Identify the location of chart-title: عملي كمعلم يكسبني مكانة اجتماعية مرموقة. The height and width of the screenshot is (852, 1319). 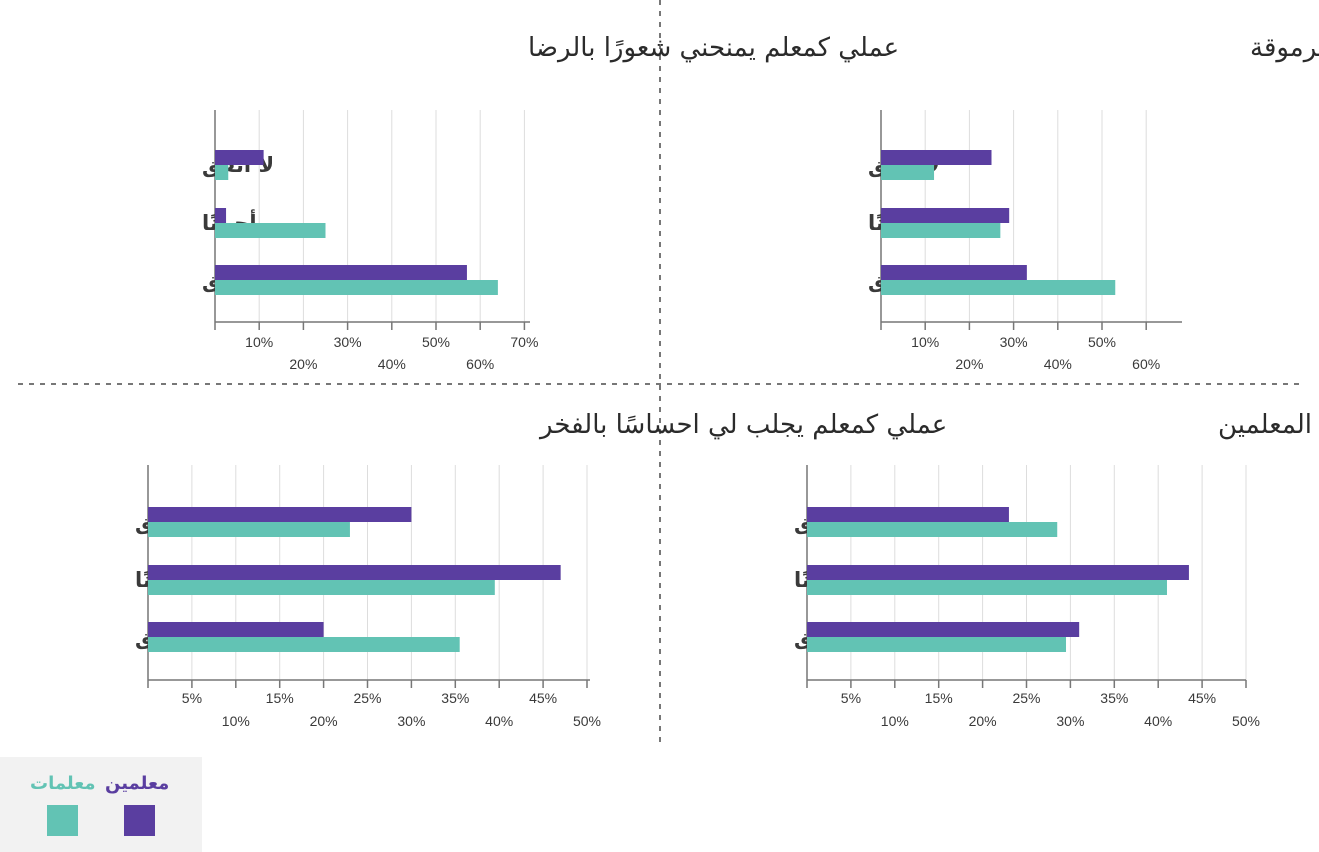
(1284, 48).